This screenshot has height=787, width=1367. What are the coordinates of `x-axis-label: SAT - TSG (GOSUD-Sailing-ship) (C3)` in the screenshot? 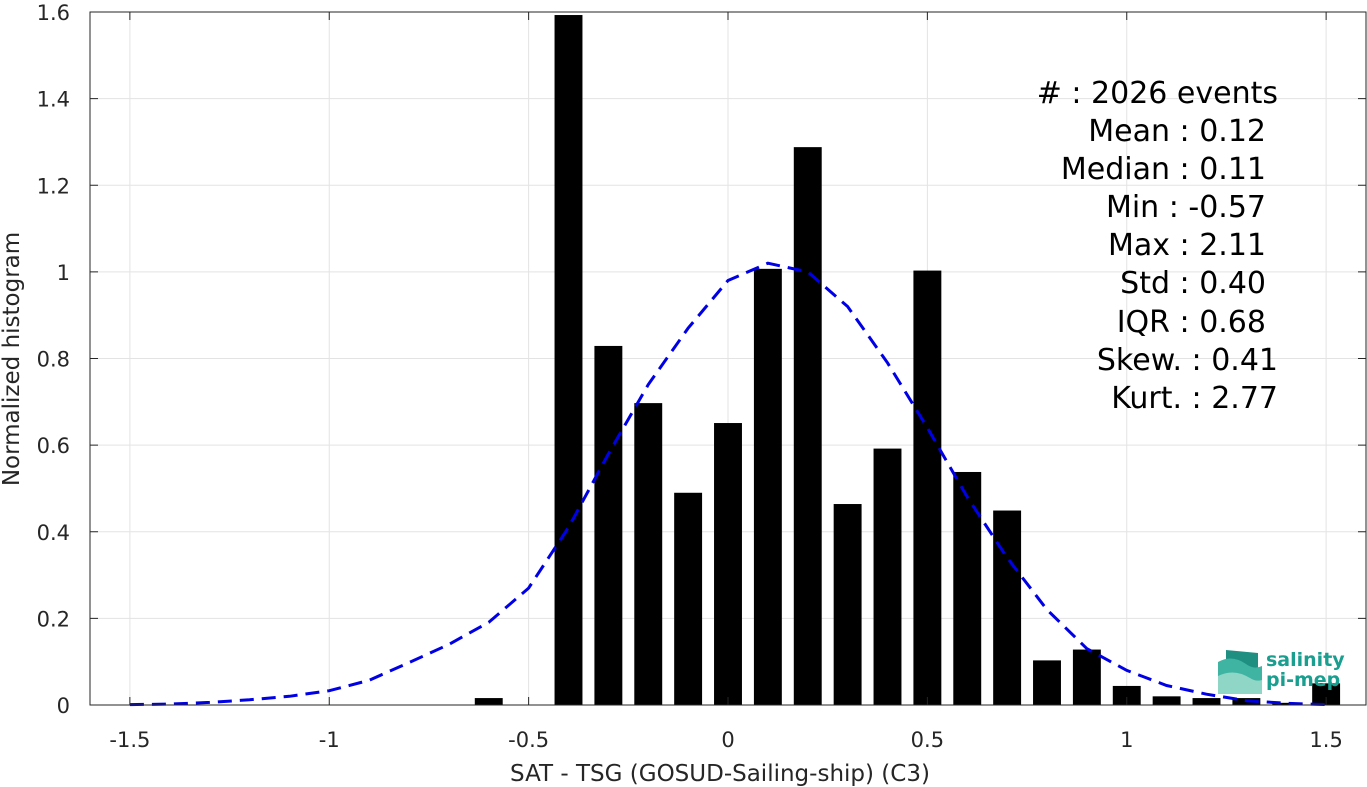 It's located at (720, 774).